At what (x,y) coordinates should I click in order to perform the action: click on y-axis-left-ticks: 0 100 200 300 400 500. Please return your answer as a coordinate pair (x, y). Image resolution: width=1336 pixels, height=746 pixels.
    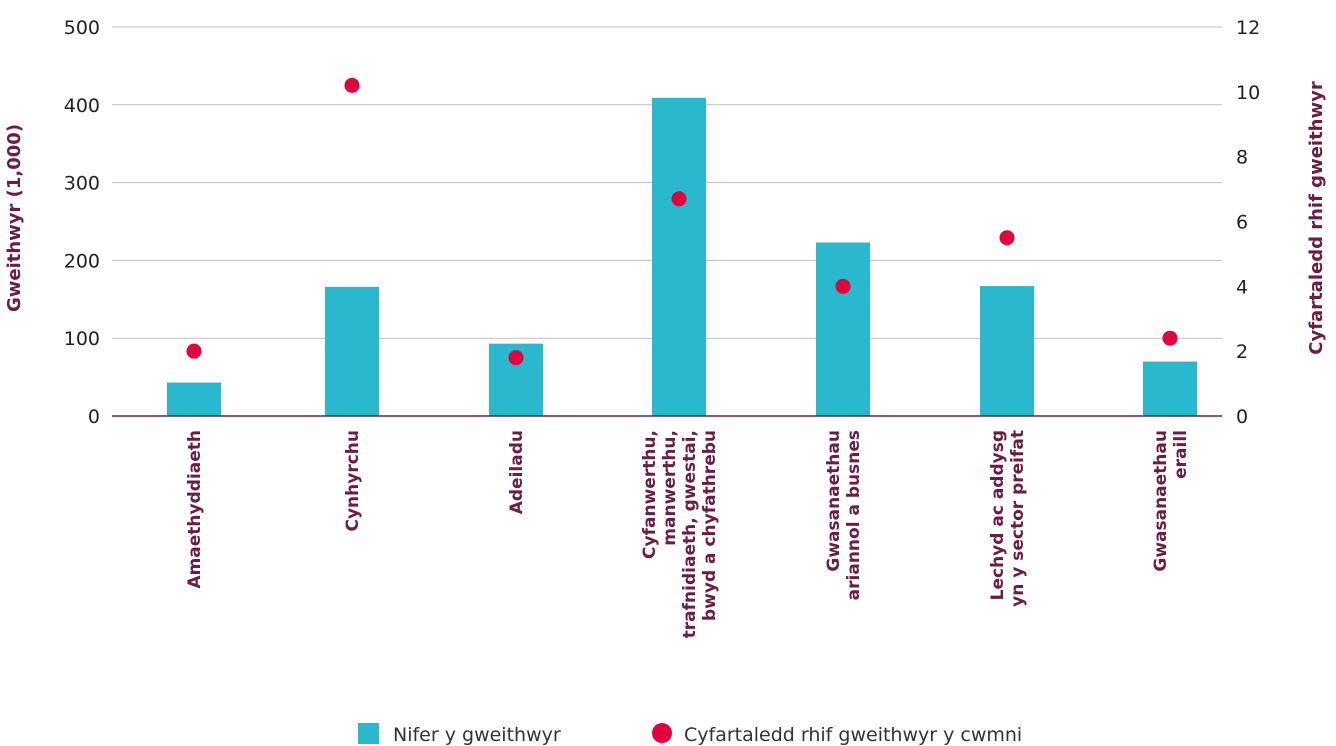
    Looking at the image, I should click on (82, 222).